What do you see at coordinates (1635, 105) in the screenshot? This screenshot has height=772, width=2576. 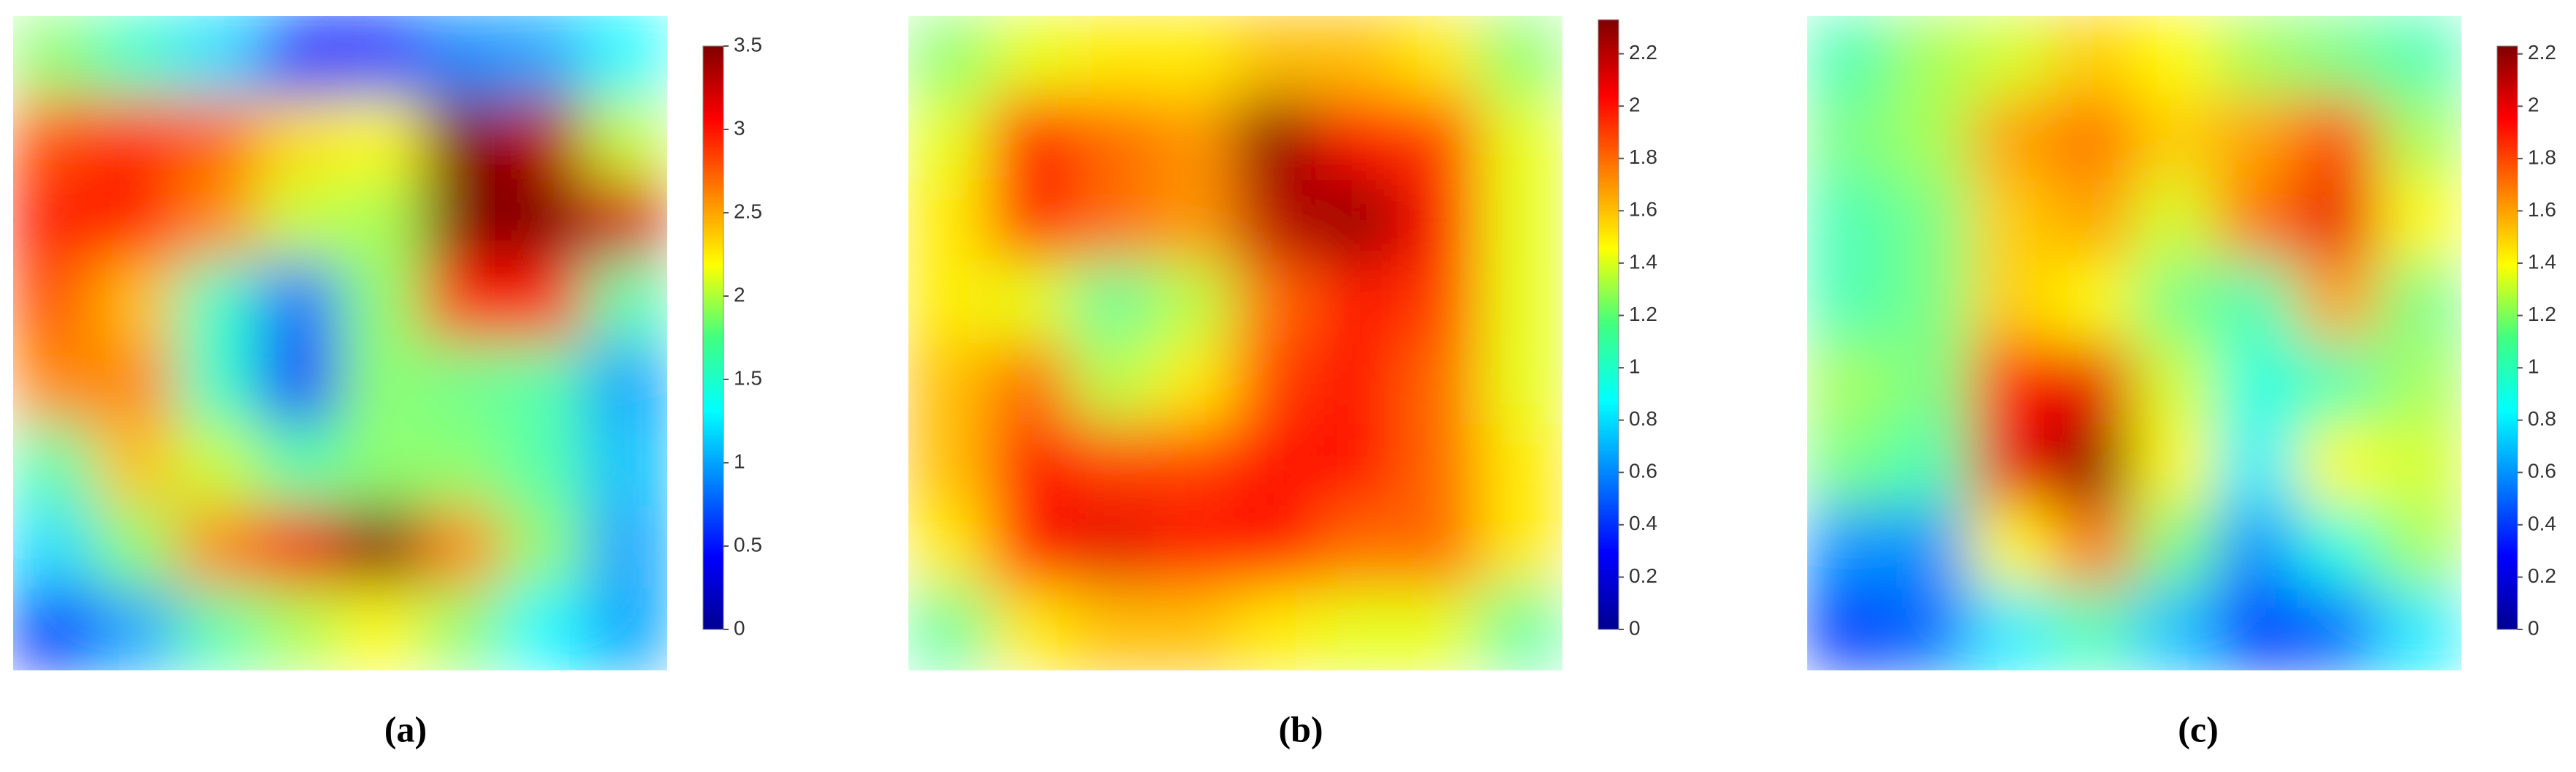 I see `colorbar-tick-label: 2` at bounding box center [1635, 105].